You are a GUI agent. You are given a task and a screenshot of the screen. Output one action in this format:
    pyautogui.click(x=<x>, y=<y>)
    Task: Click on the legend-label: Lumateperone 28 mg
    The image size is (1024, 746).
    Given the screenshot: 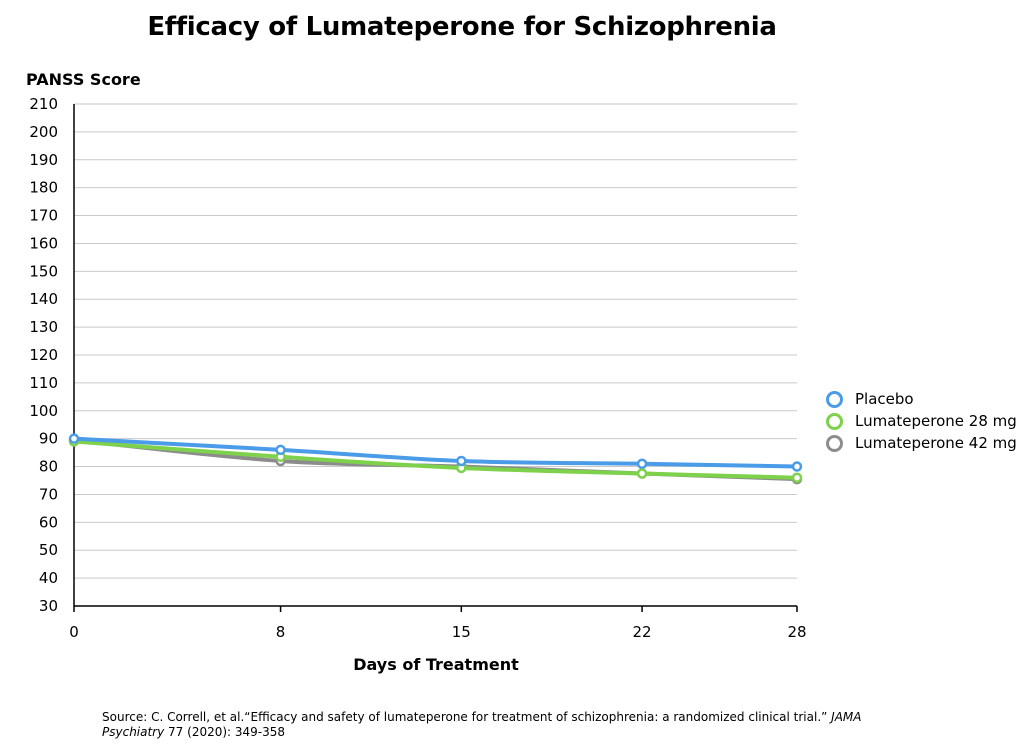 What is the action you would take?
    pyautogui.click(x=936, y=421)
    